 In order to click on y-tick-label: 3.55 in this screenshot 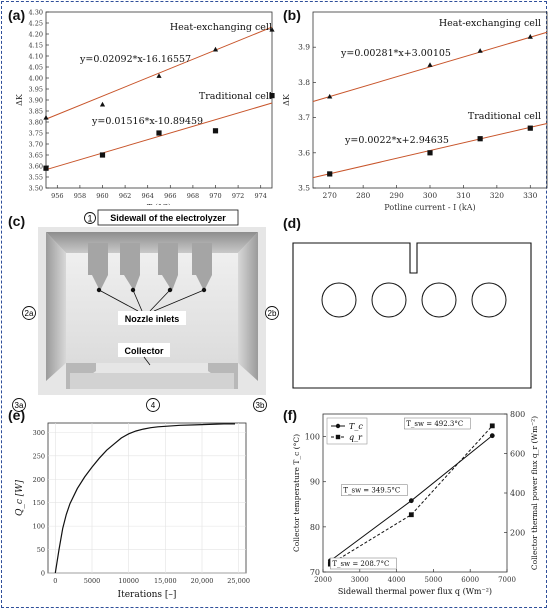, I will do `click(36, 178)`.